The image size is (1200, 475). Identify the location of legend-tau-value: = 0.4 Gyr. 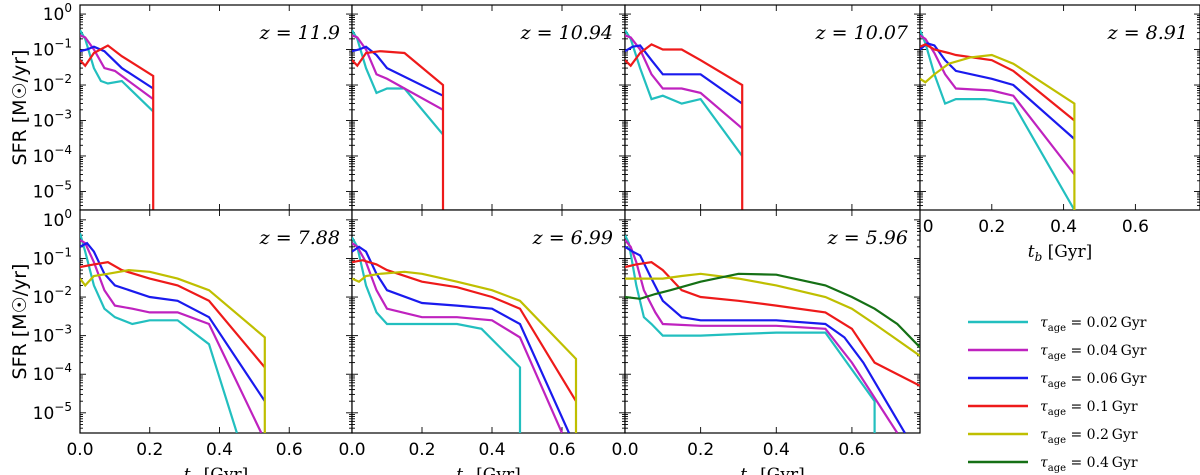
(1102, 463).